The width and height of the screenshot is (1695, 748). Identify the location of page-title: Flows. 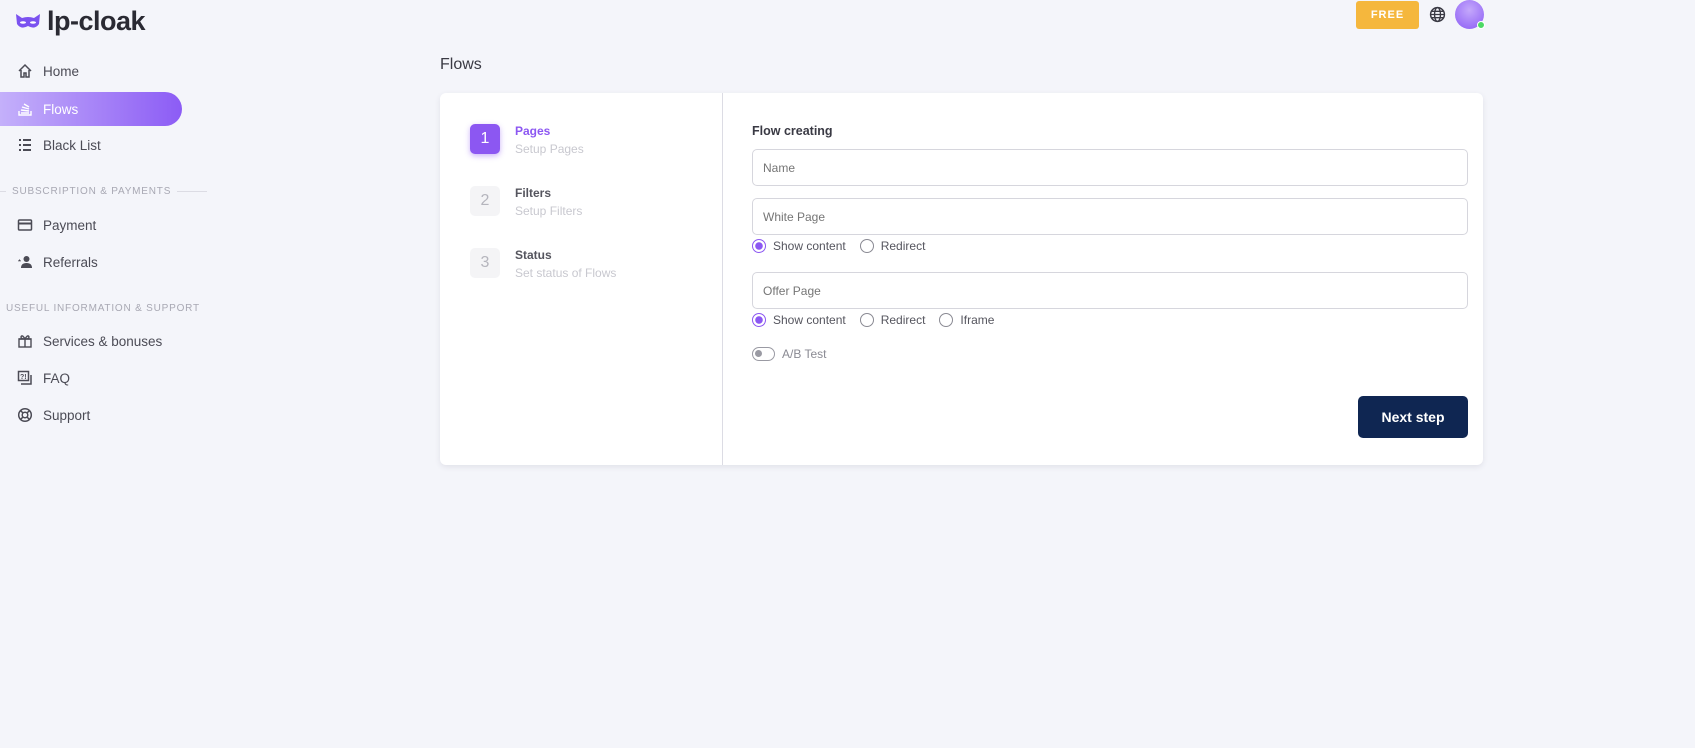
(461, 64).